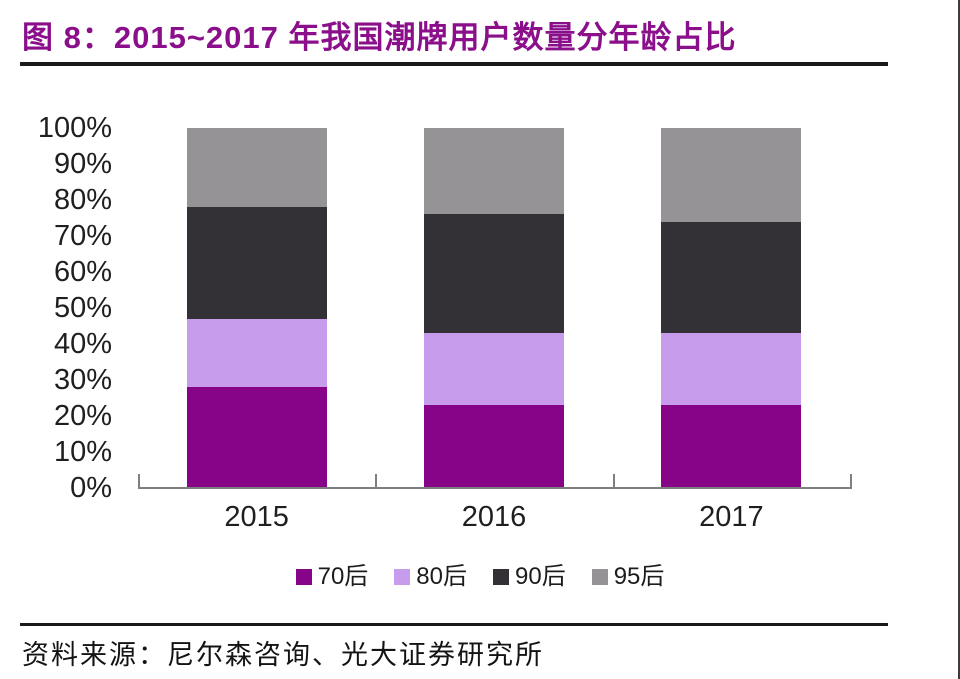 This screenshot has width=960, height=679. What do you see at coordinates (82, 272) in the screenshot?
I see `y-tick-label: 60%` at bounding box center [82, 272].